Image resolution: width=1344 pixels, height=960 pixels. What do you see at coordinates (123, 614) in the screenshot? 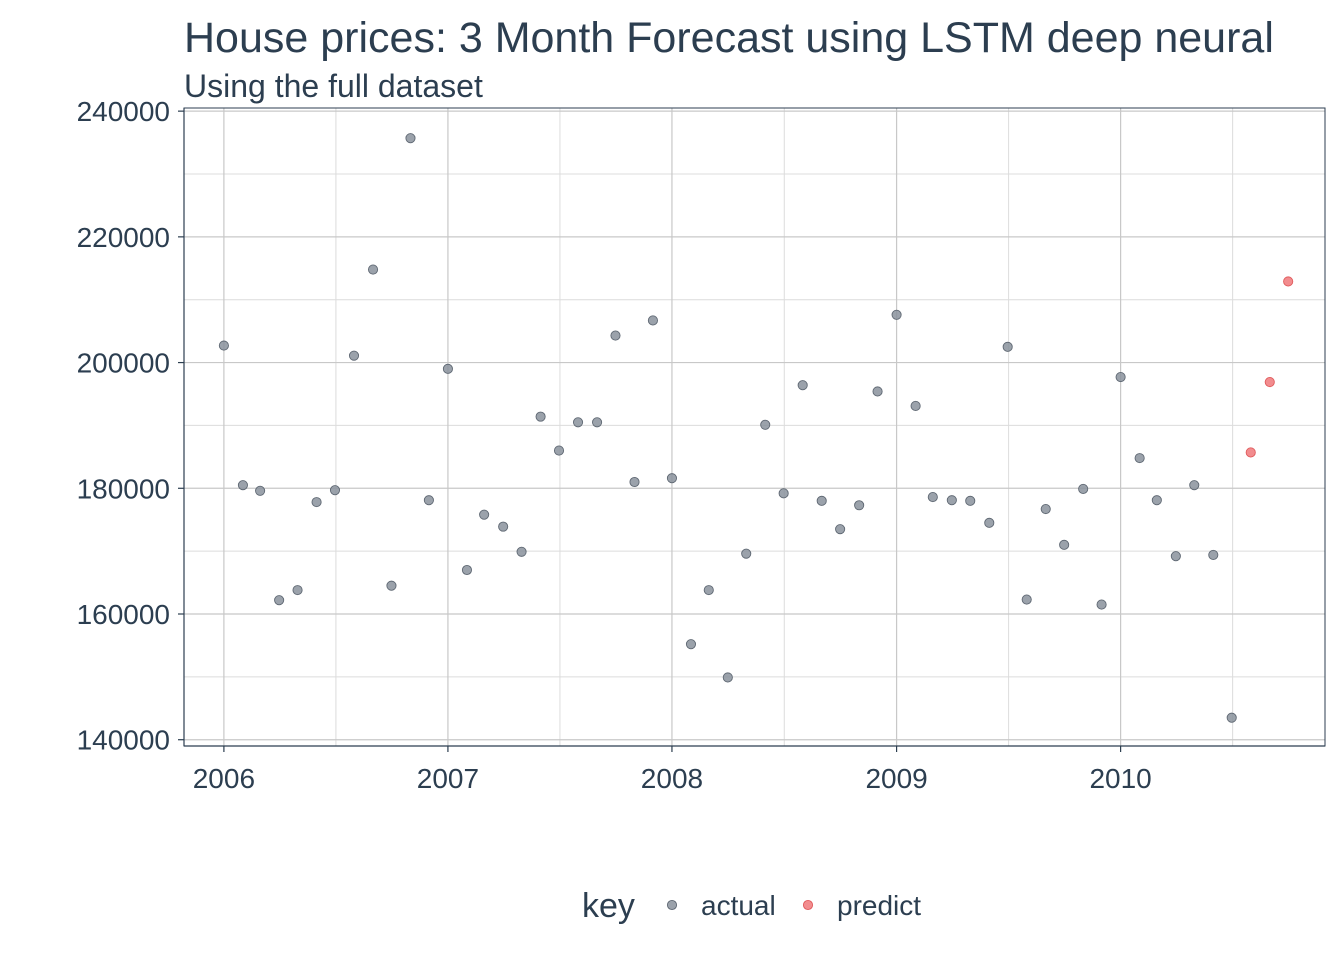
I see `y-tick-label: 160000` at bounding box center [123, 614].